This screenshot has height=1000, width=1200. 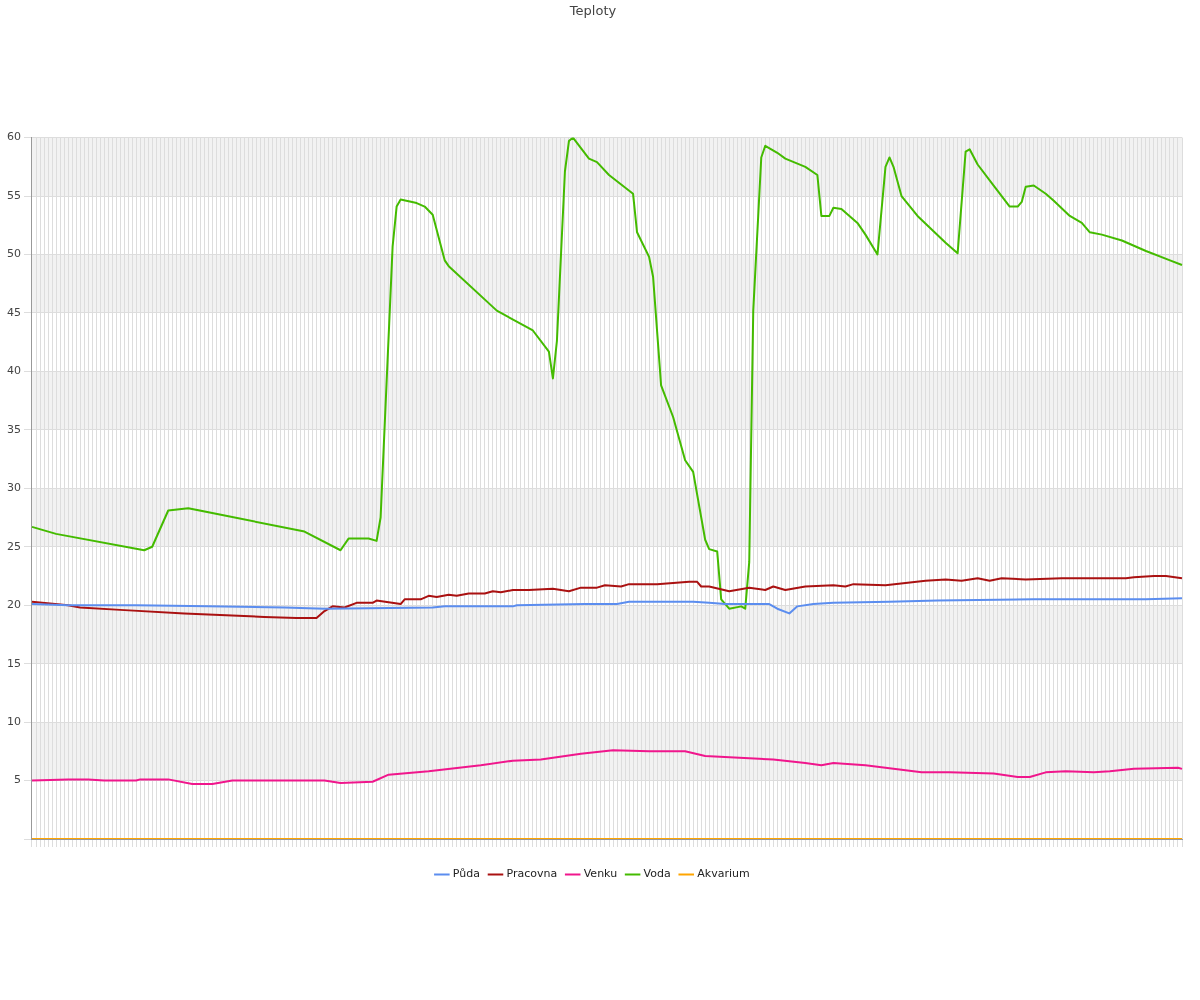 I want to click on y-tick-label: 30, so click(x=14, y=488).